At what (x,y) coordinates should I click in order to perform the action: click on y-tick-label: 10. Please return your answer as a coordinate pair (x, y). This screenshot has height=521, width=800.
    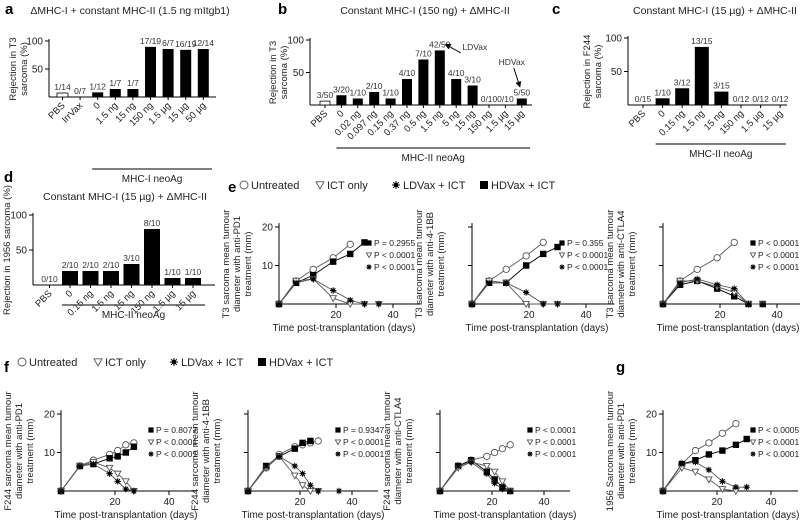
    Looking at the image, I should click on (50, 453).